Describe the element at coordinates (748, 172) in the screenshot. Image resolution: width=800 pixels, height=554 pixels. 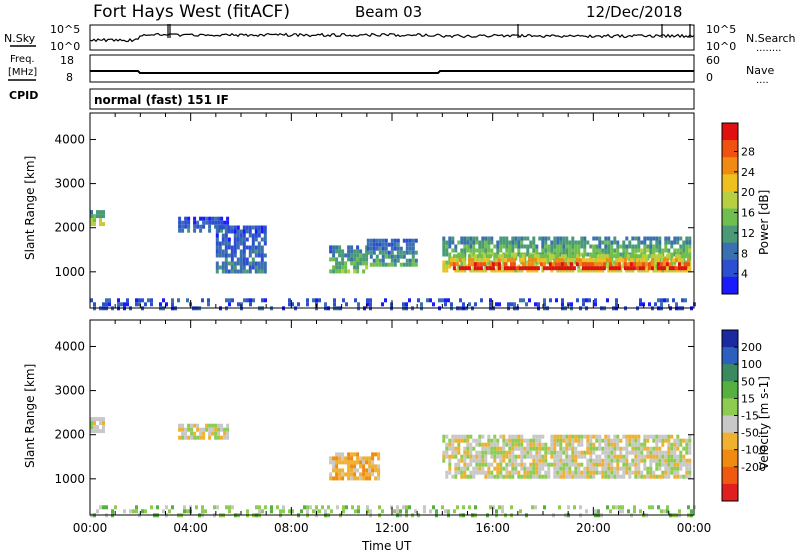
I see `power-panel-colorbar-tick-label: 24` at that location.